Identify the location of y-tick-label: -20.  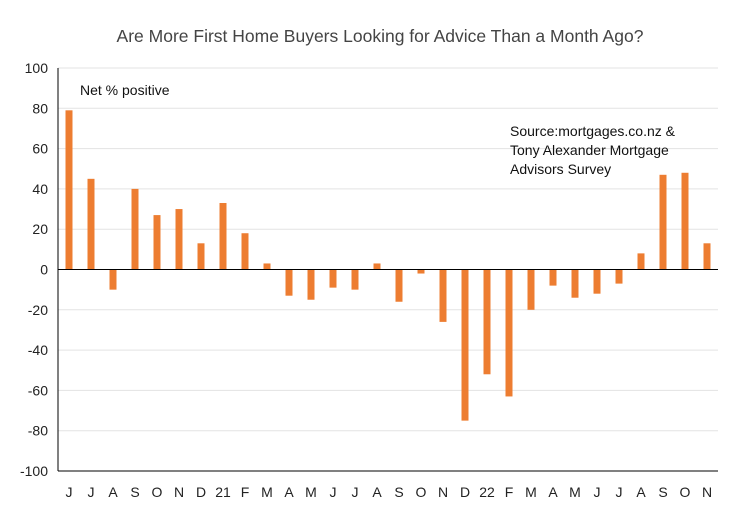
(38, 310).